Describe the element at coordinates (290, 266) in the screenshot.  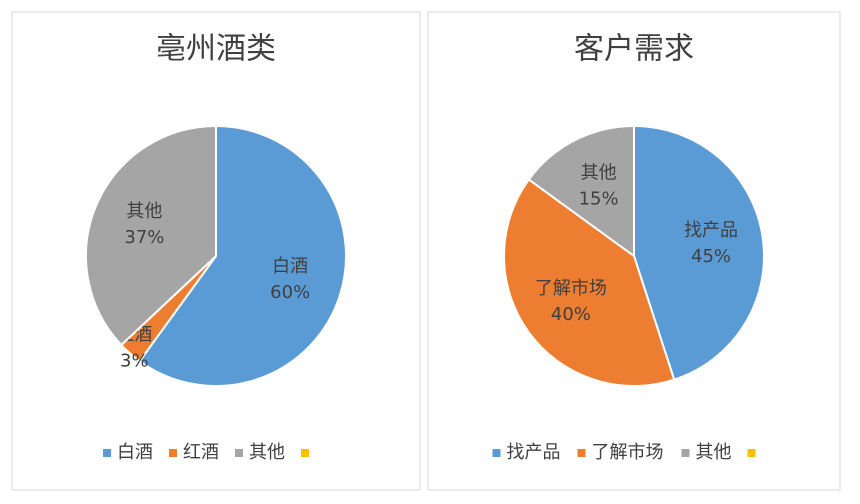
I see `slice-category: 白酒` at that location.